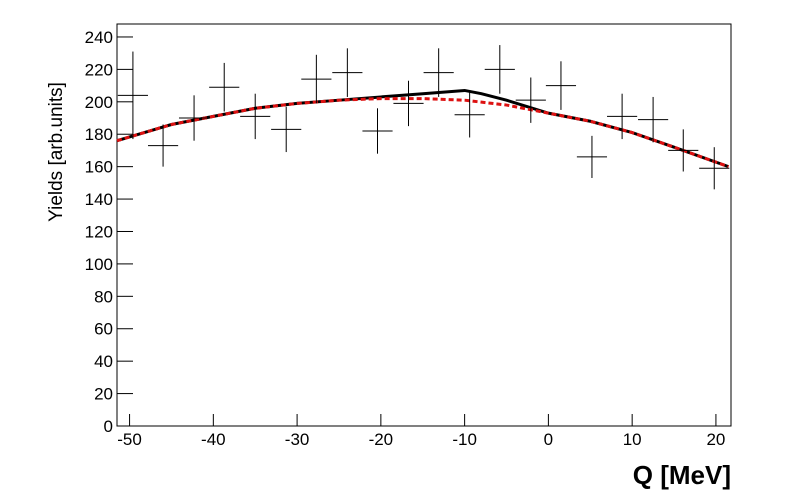 The width and height of the screenshot is (788, 504). I want to click on x-tick-label: 20, so click(715, 439).